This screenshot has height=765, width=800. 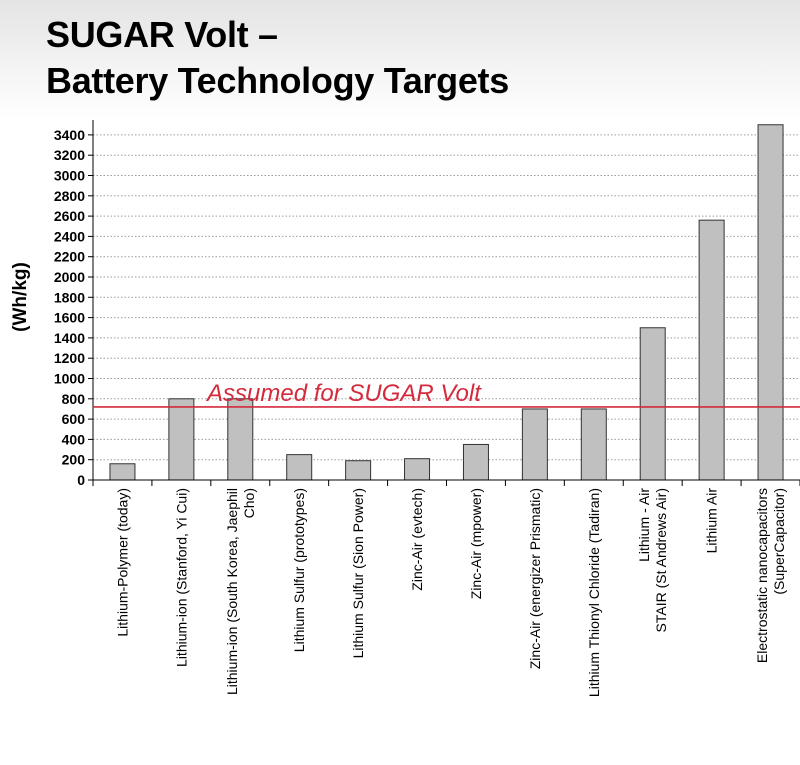 What do you see at coordinates (69, 176) in the screenshot?
I see `y-tick-label: 3000` at bounding box center [69, 176].